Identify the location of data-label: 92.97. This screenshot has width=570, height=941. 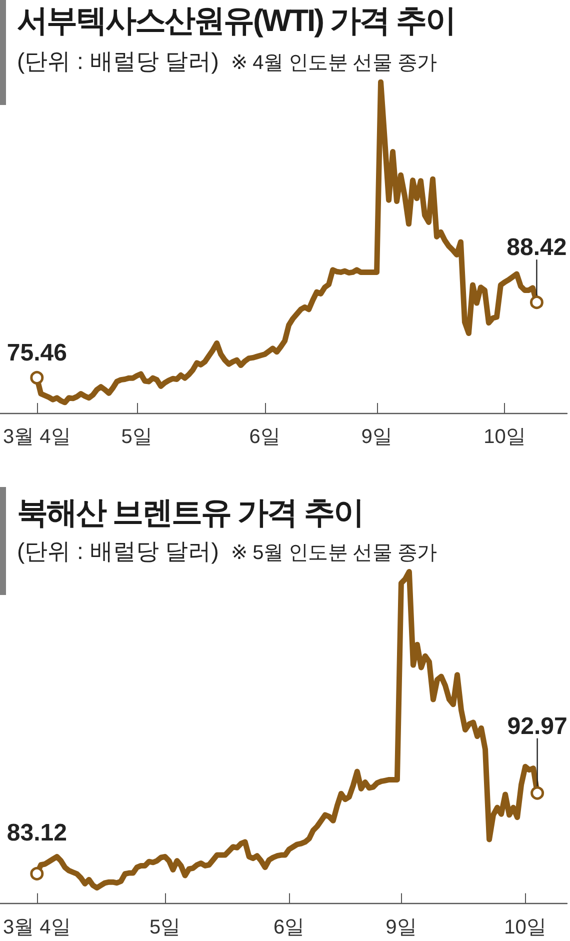
(537, 726).